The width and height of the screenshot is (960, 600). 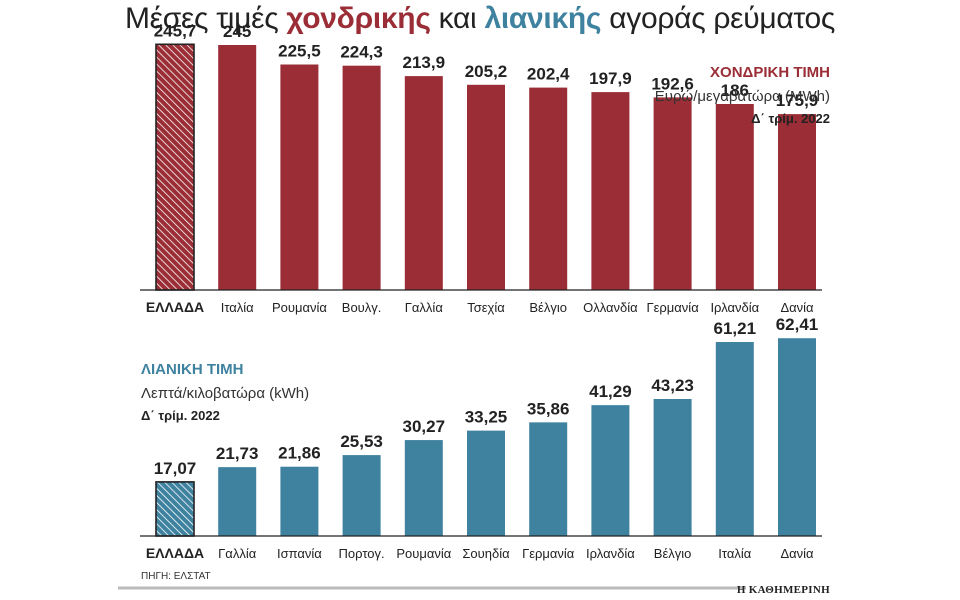 I want to click on wholesale-category-label-2: Ρουμανία, so click(x=299, y=307).